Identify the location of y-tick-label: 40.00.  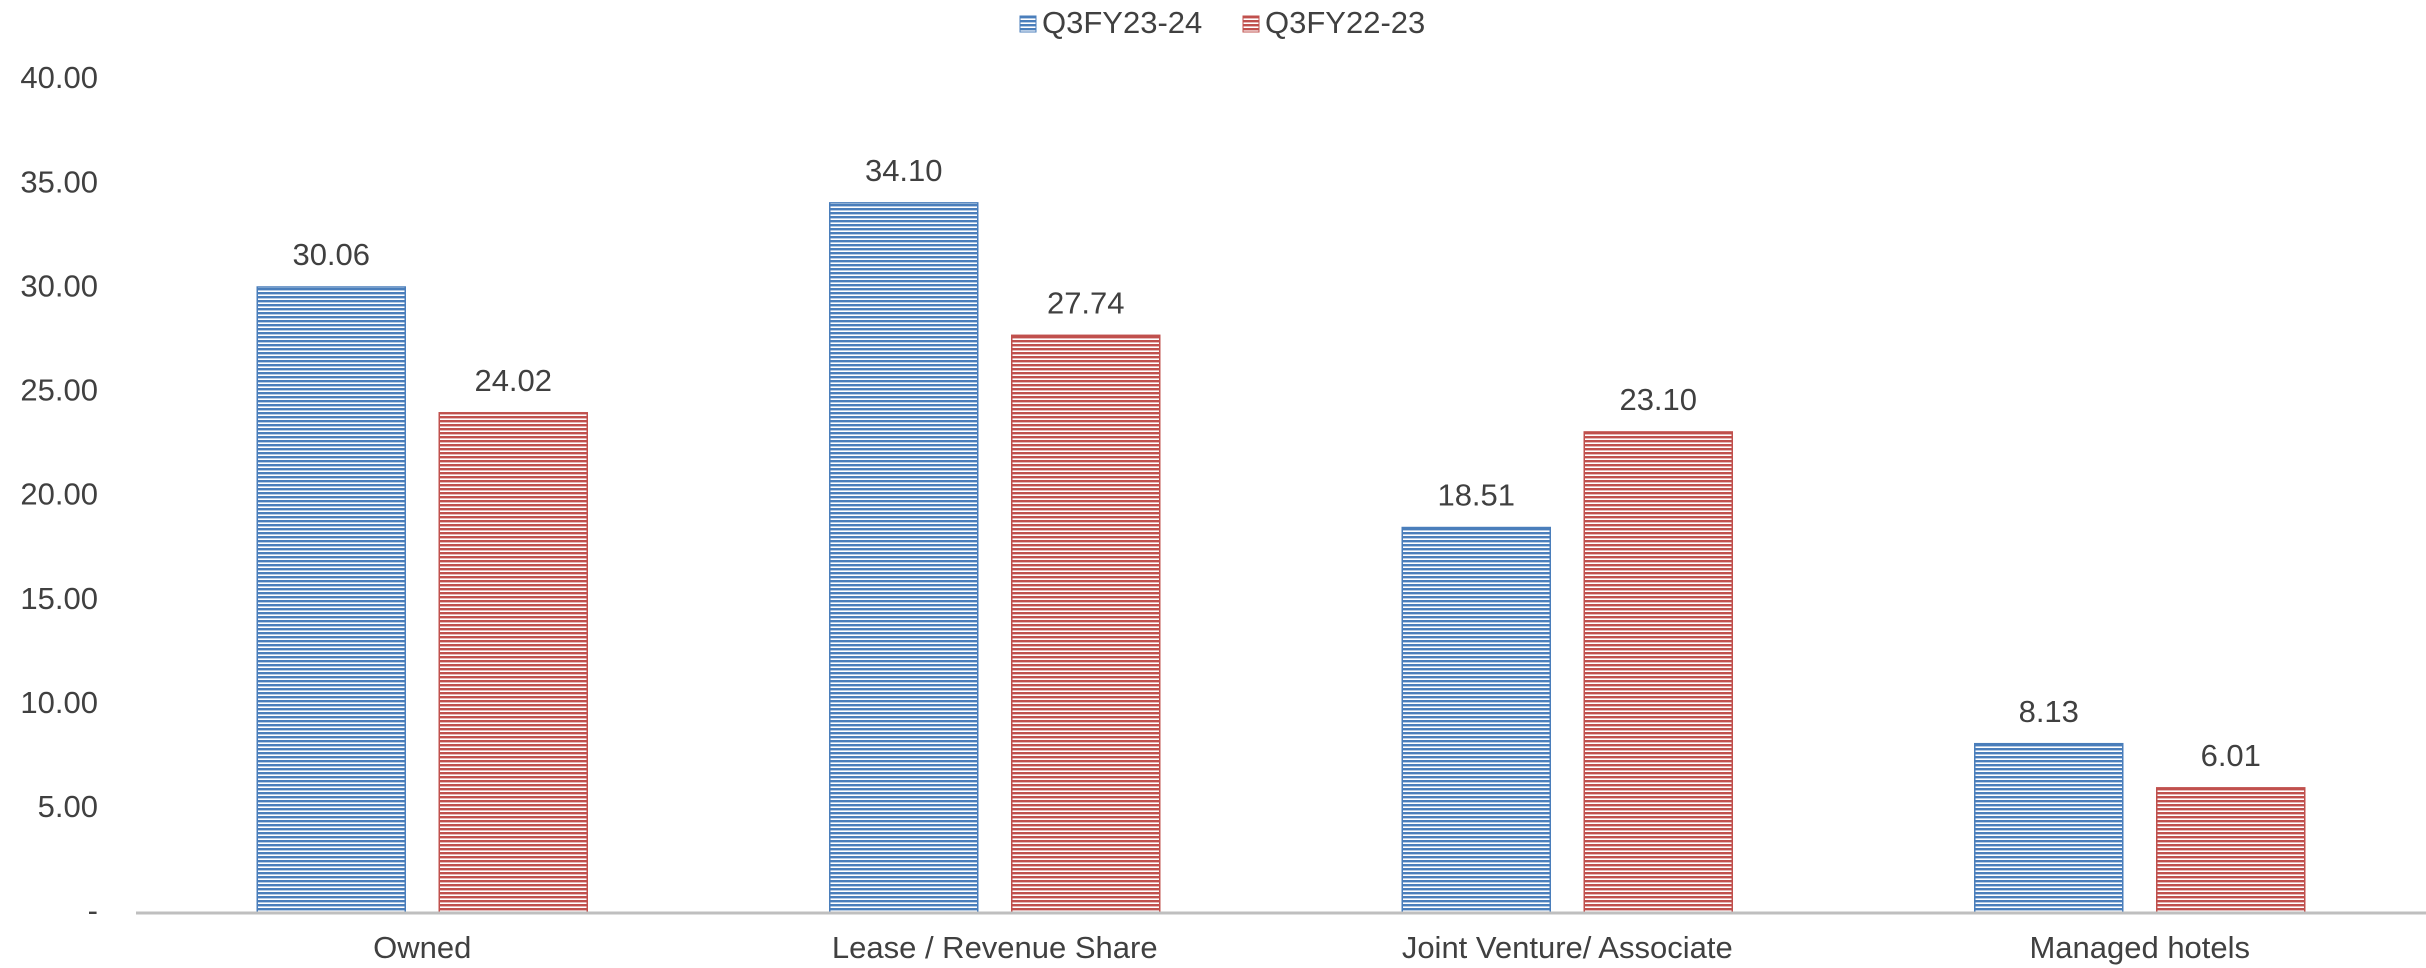
(59, 77).